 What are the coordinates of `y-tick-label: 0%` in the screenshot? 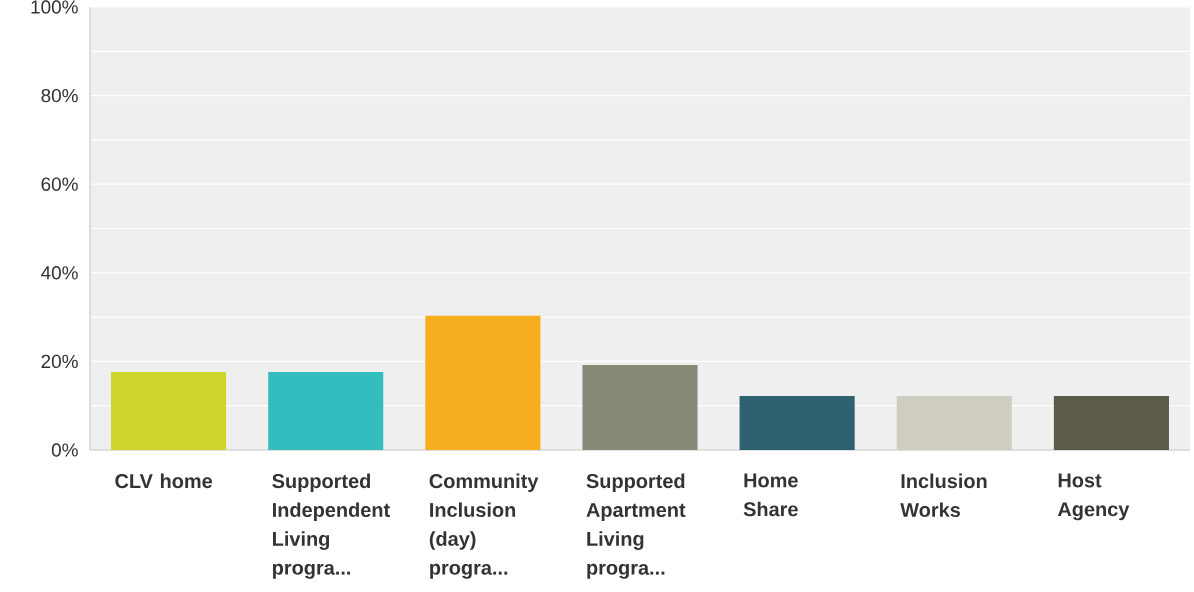 It's located at (64, 450).